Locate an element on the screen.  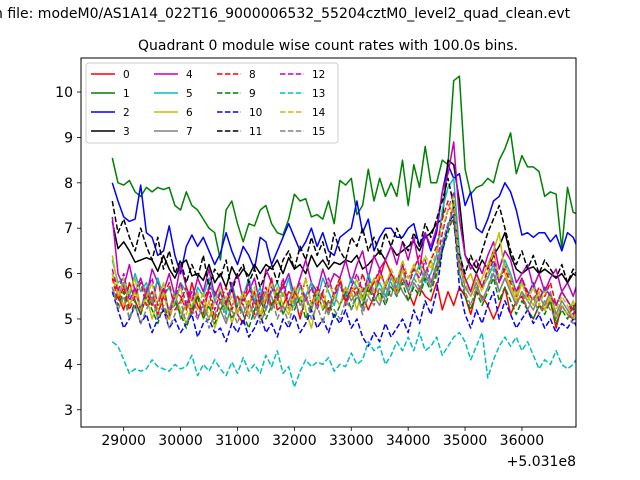
x-tick-label: 31000 is located at coordinates (237, 441).